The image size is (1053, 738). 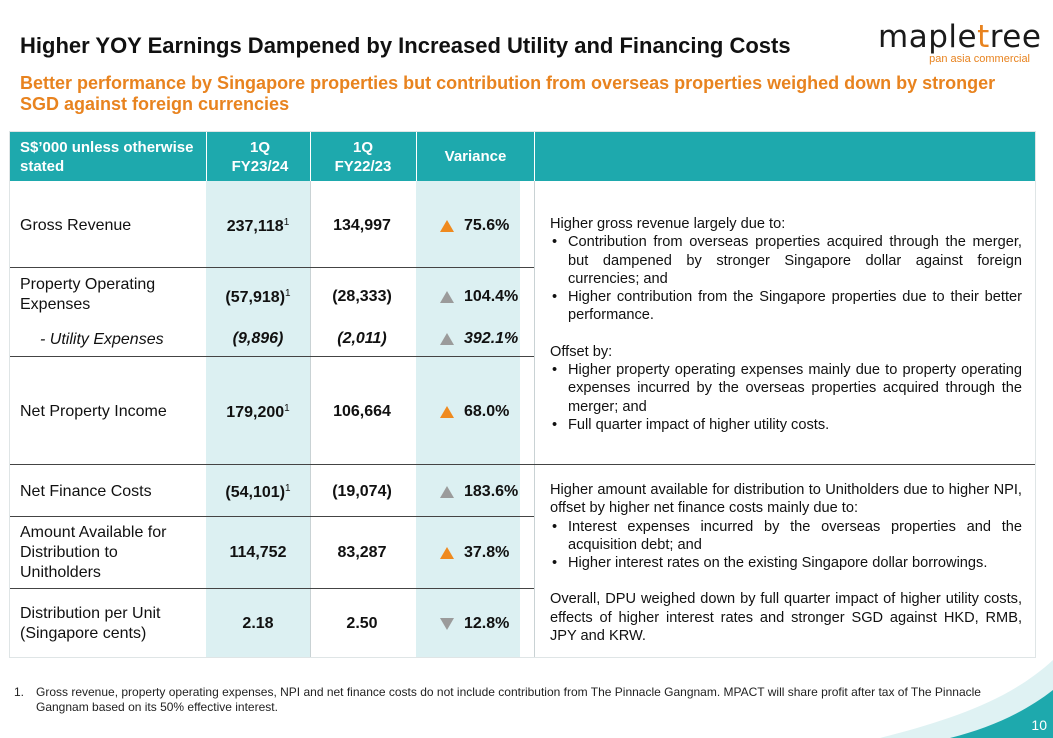 I want to click on finance-costs-current: (54,101)1, so click(x=258, y=492).